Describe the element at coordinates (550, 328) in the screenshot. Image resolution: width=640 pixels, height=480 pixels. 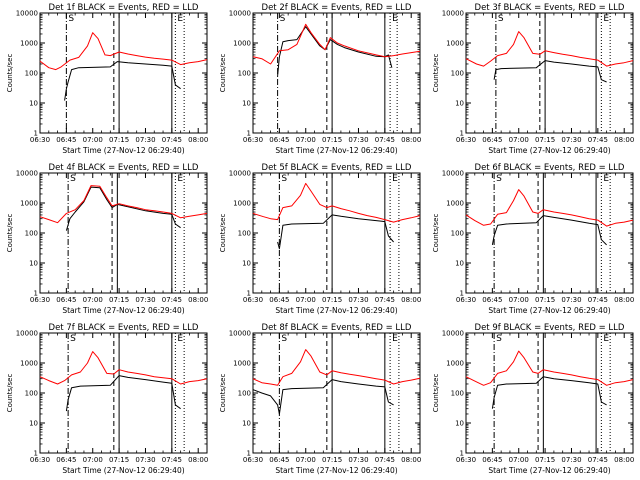
I see `chart-title: Det 9f BLACK = Events, RED = LLD` at that location.